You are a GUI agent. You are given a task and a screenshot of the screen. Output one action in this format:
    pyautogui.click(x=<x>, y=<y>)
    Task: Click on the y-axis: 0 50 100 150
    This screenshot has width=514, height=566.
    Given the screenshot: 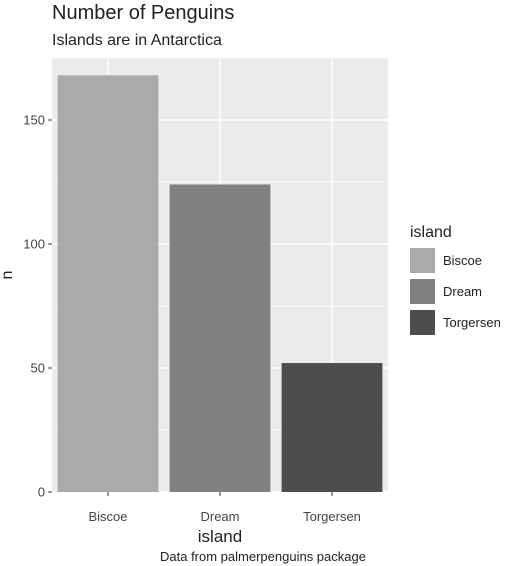 What is the action you would take?
    pyautogui.click(x=37, y=306)
    